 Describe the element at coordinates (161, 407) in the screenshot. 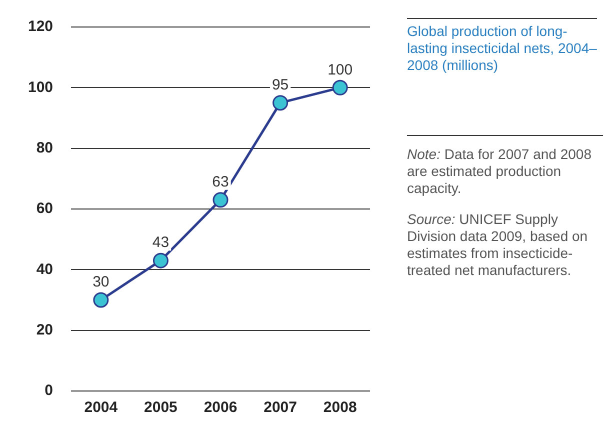

I see `x-tick-label: 2005` at that location.